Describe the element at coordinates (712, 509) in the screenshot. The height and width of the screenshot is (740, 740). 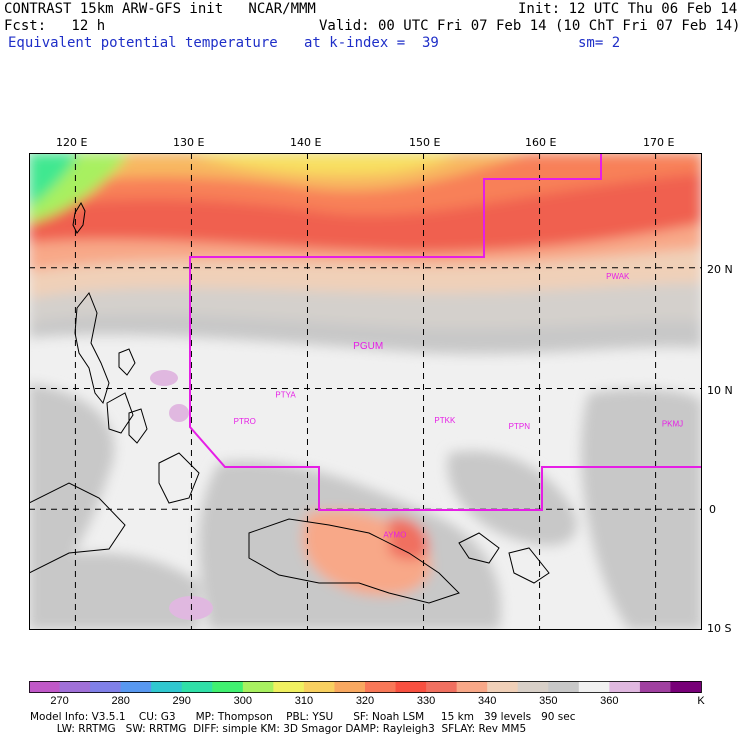
I see `lat-label-0: 0` at that location.